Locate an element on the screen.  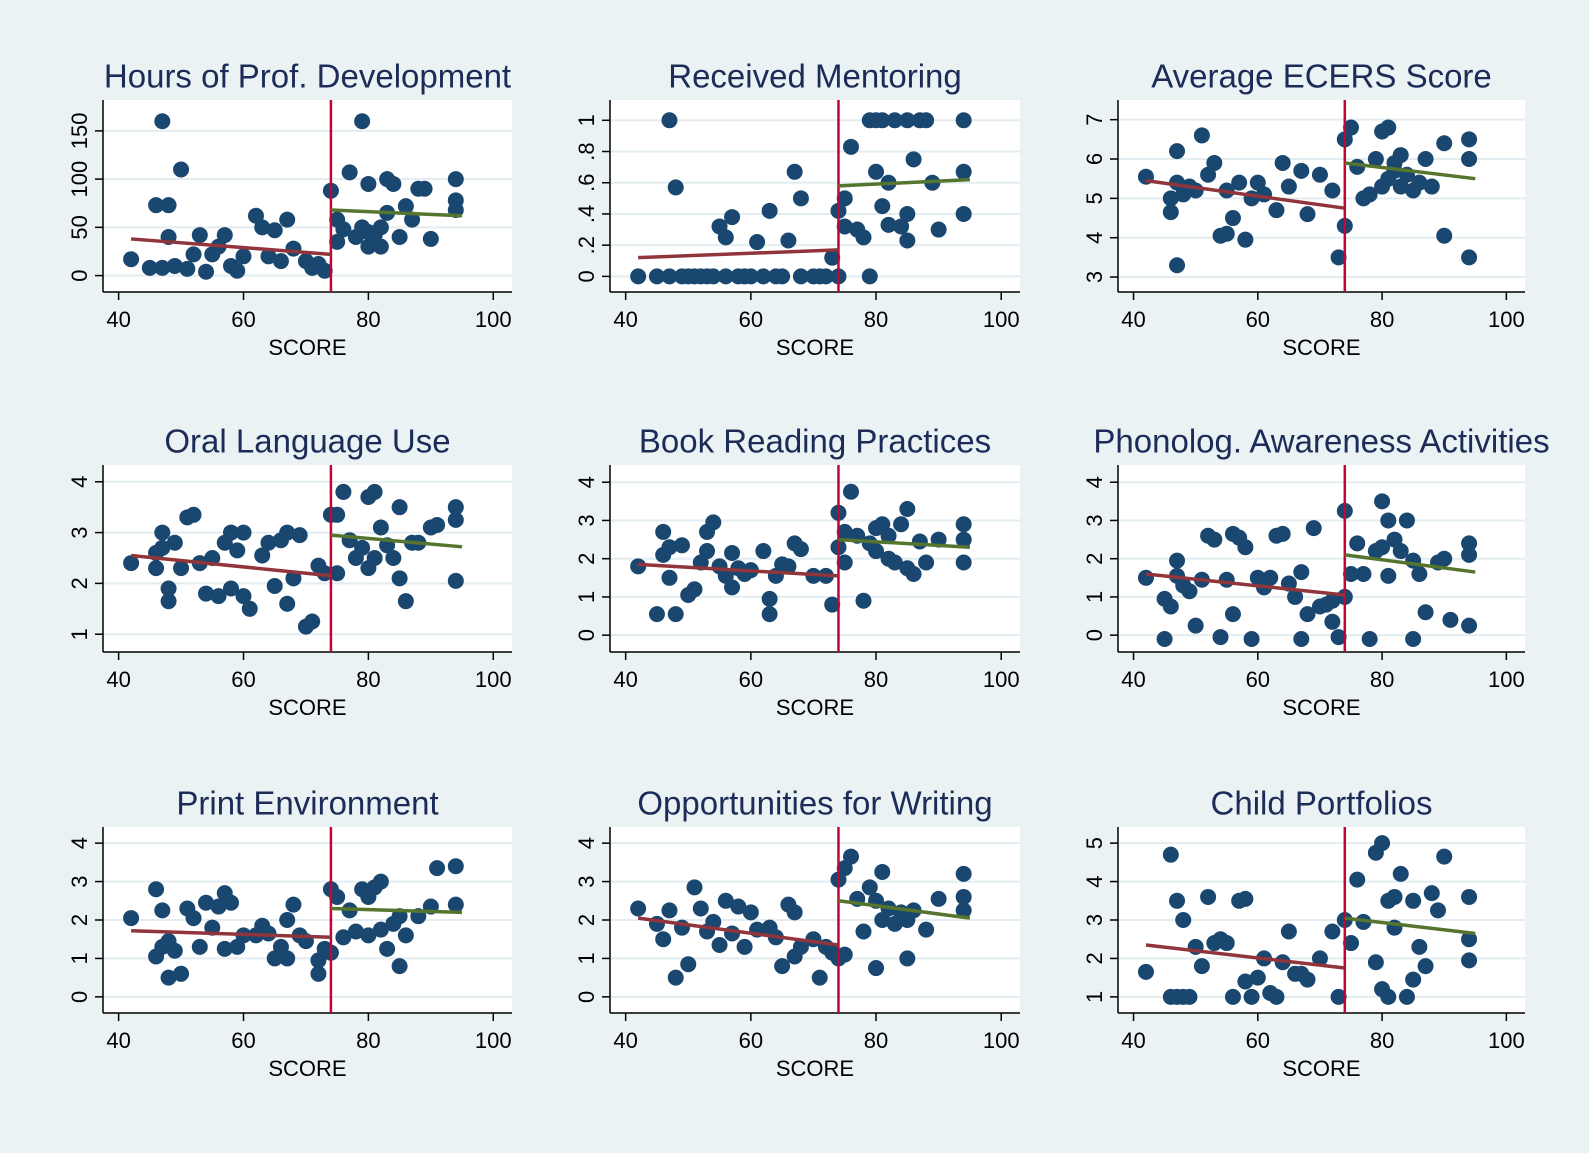
x-tick-label: 60 is located at coordinates (751, 319).